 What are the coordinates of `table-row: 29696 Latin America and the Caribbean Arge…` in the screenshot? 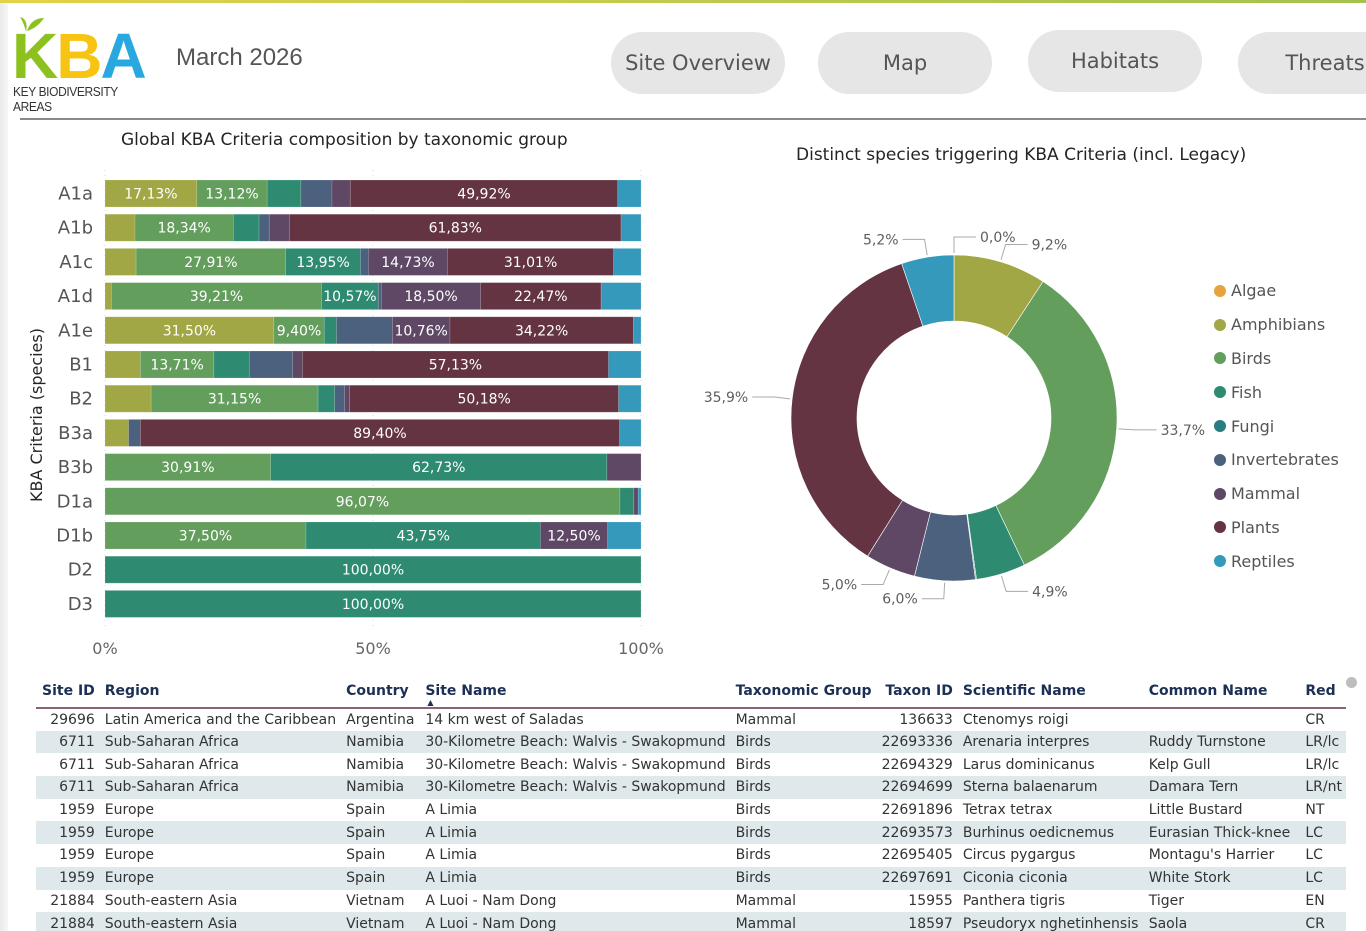 It's located at (691, 719).